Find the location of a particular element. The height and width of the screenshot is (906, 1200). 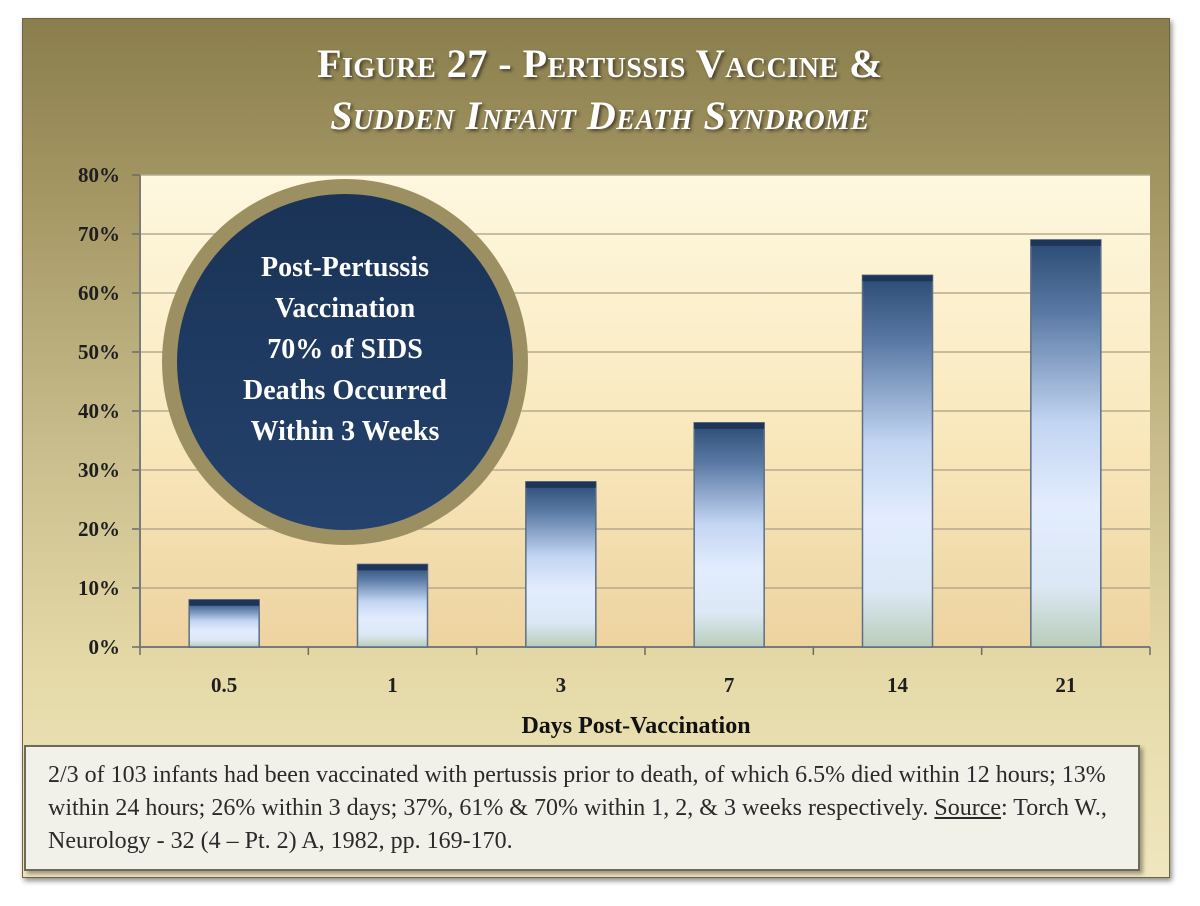

x-tick-label: 7 is located at coordinates (729, 685).